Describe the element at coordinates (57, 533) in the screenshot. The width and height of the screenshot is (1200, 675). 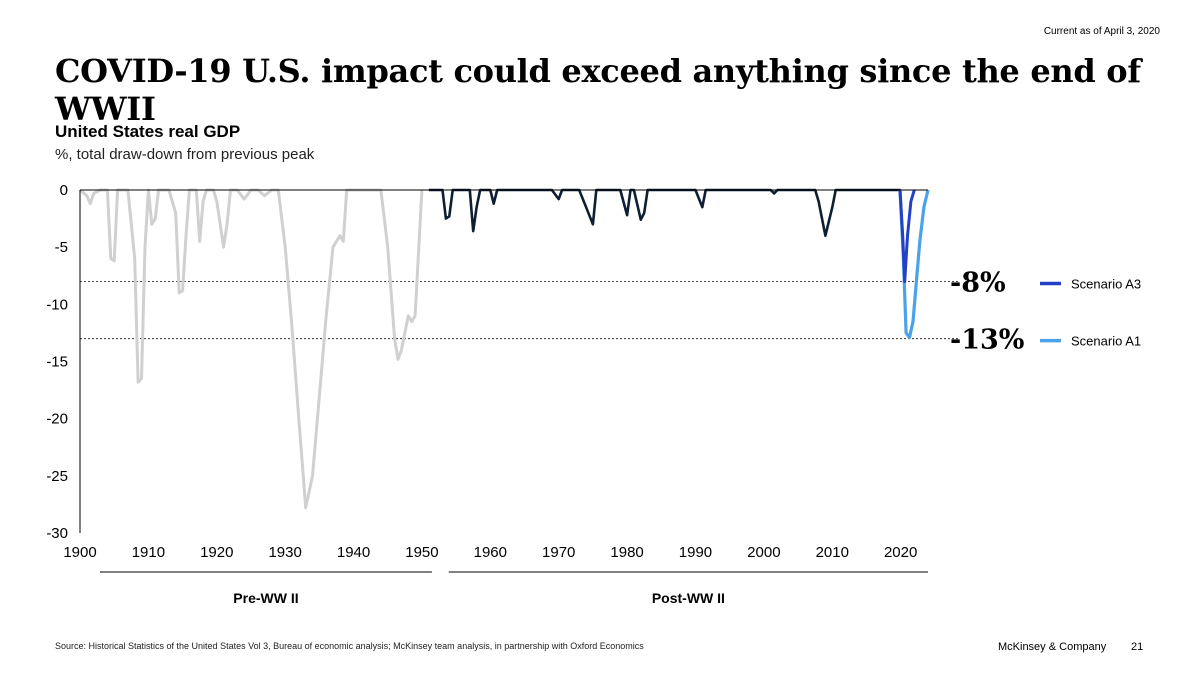
I see `y-tick-label: -30` at that location.